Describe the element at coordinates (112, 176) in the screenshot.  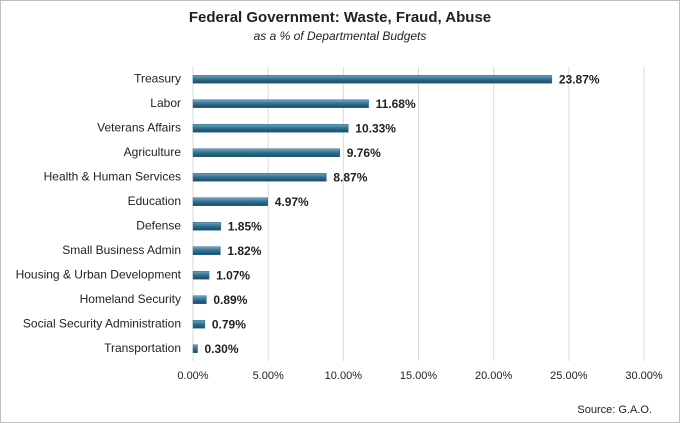
I see `y-tick-label: Health & Human Services` at that location.